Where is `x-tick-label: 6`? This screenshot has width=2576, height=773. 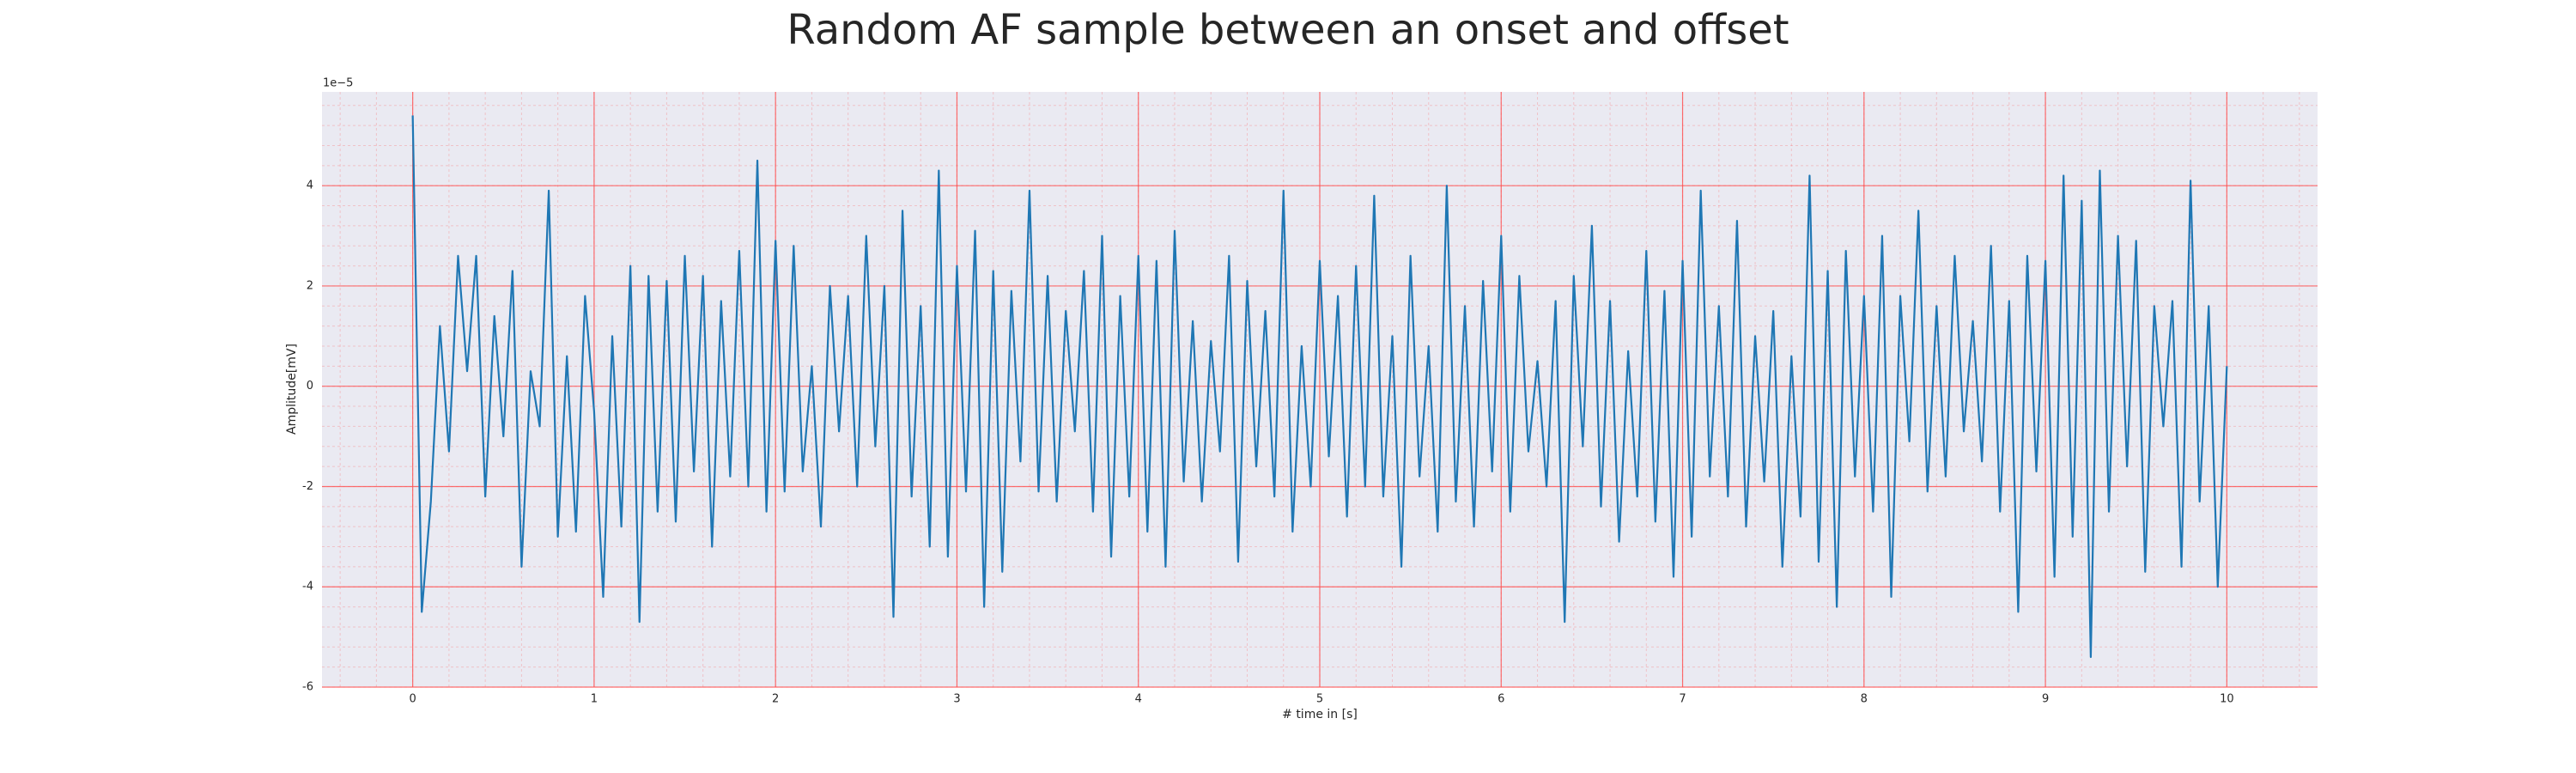 x-tick-label: 6 is located at coordinates (1501, 699).